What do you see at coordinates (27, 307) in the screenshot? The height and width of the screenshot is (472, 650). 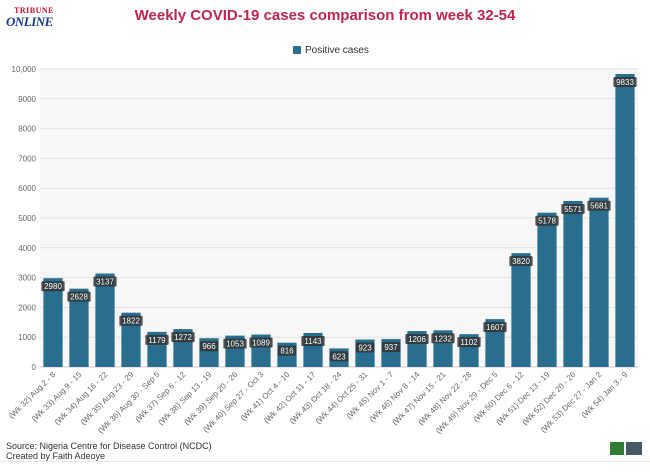 I see `y-tick-label: 2000` at bounding box center [27, 307].